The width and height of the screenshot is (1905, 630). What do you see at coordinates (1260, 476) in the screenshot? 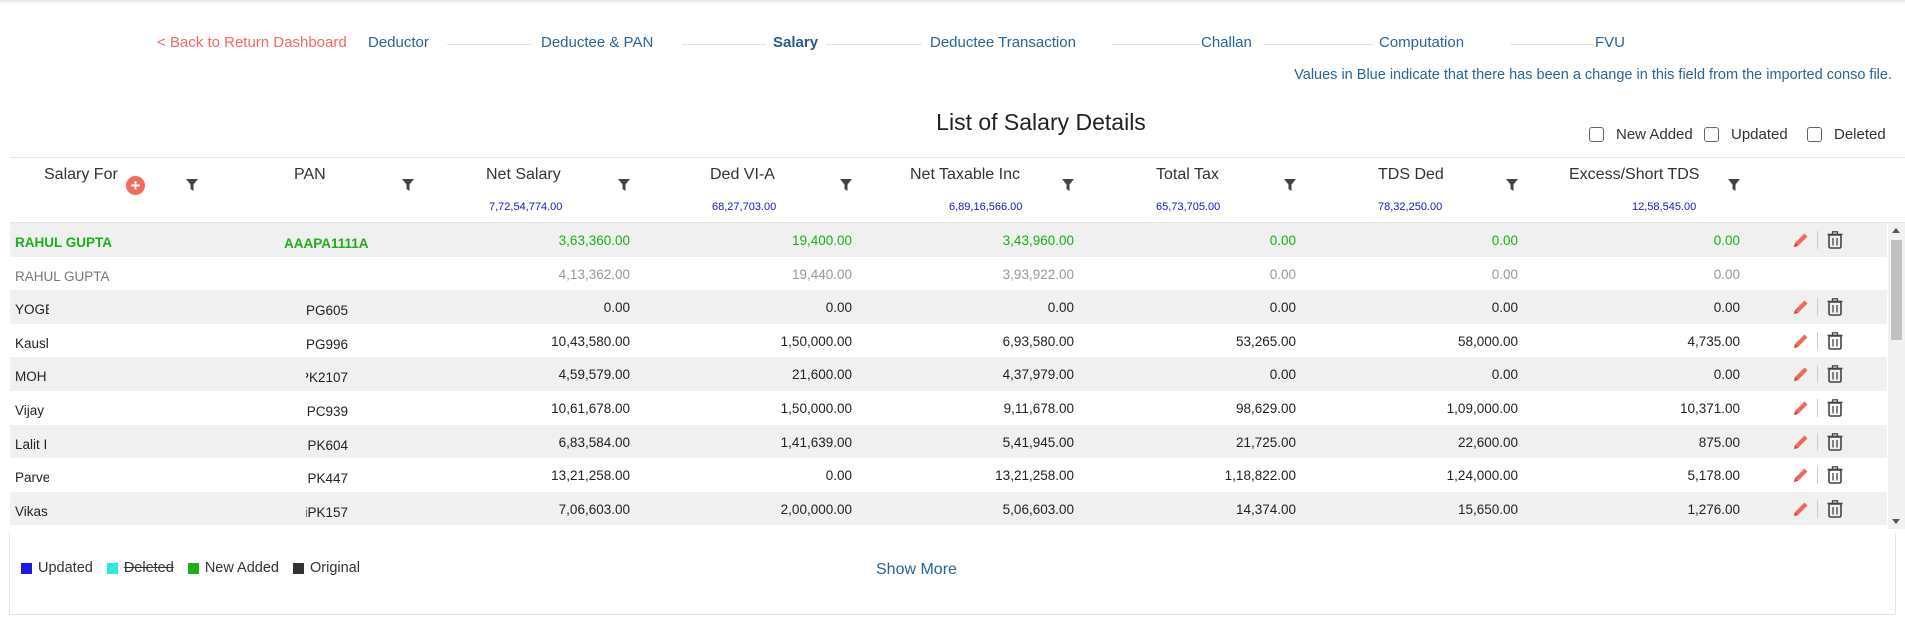
I see `total-tax-cell: 1,18,822.00` at bounding box center [1260, 476].